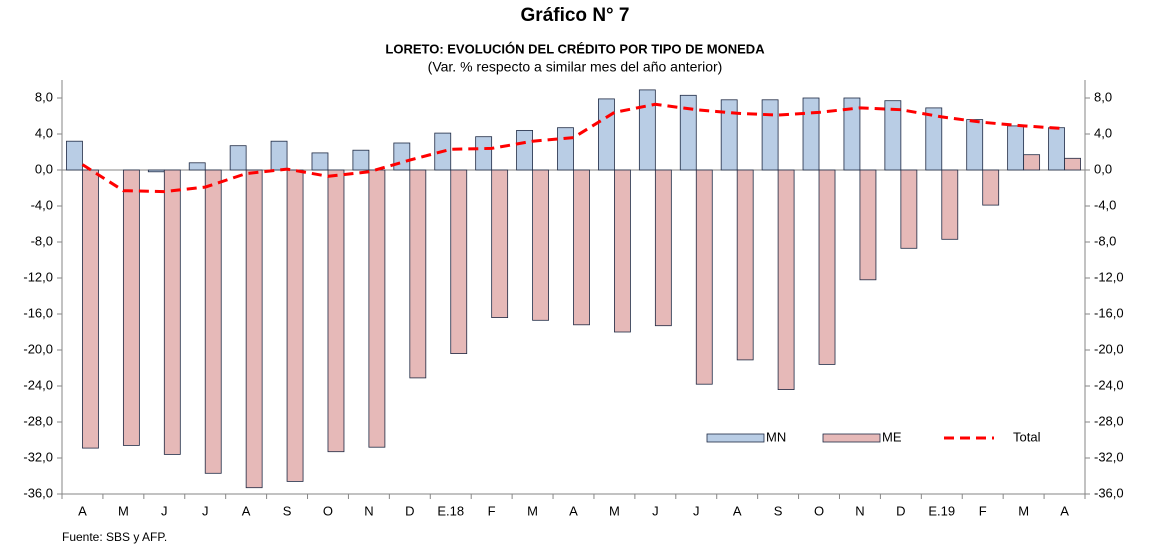  What do you see at coordinates (575, 15) in the screenshot?
I see `chart-title: Gráfico N° 7` at bounding box center [575, 15].